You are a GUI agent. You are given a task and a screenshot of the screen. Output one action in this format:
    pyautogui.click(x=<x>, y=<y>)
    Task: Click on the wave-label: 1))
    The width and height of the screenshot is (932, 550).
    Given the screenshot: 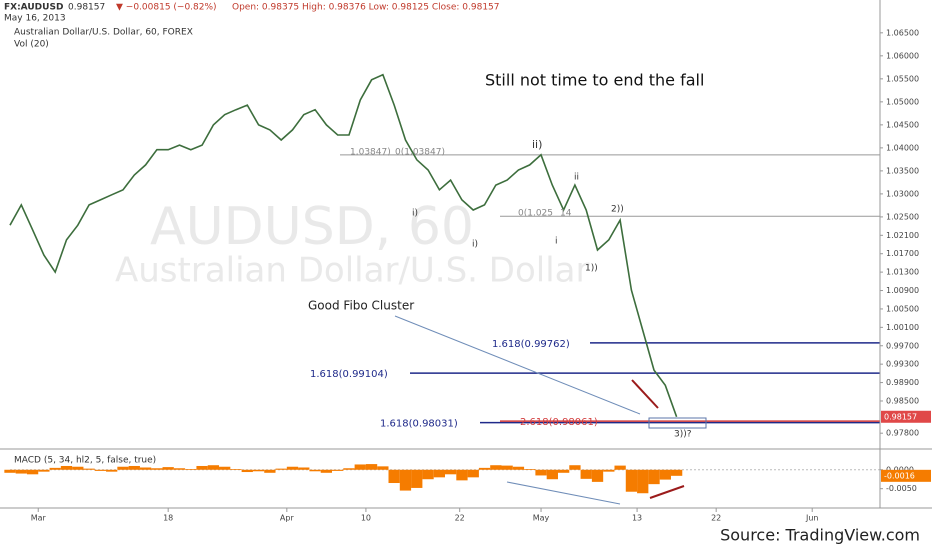 What is the action you would take?
    pyautogui.click(x=591, y=269)
    